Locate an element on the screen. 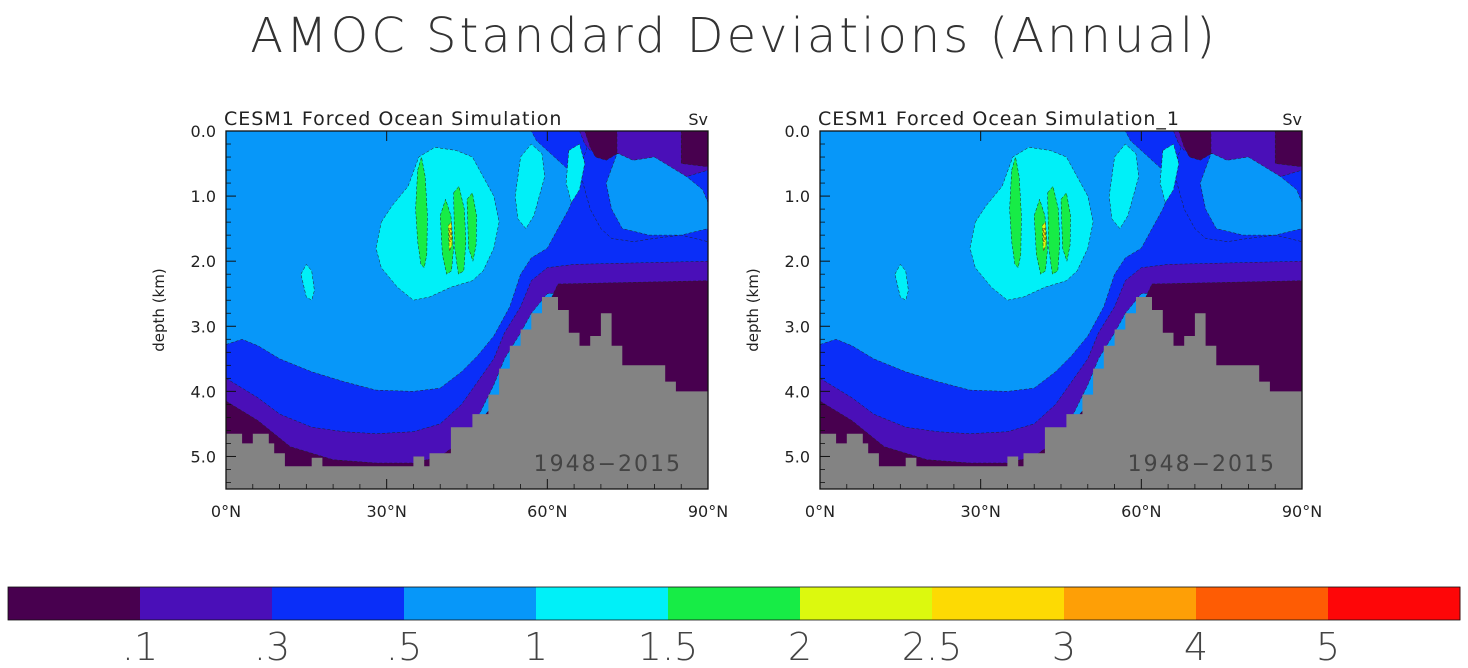 The height and width of the screenshot is (668, 1468). colorbar: .1 .3 .5 1 1.5 2 2.5 3 4 5 is located at coordinates (734, 627).